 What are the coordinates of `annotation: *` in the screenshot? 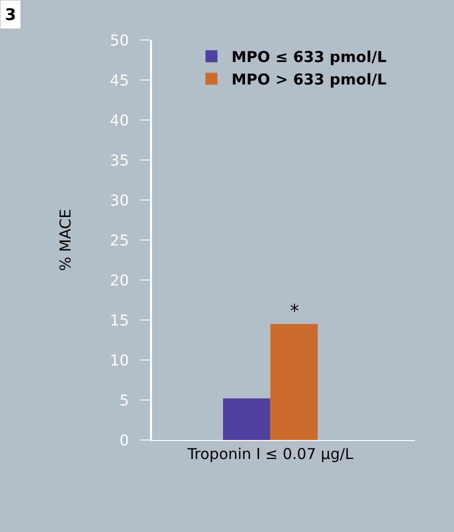 It's located at (294, 311).